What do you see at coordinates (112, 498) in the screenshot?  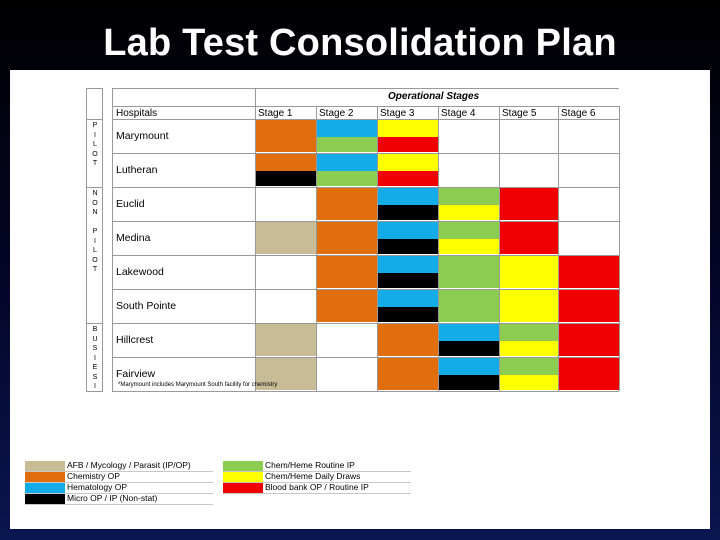 I see `legend-label: Micro OP / IP (Non-stat)` at bounding box center [112, 498].